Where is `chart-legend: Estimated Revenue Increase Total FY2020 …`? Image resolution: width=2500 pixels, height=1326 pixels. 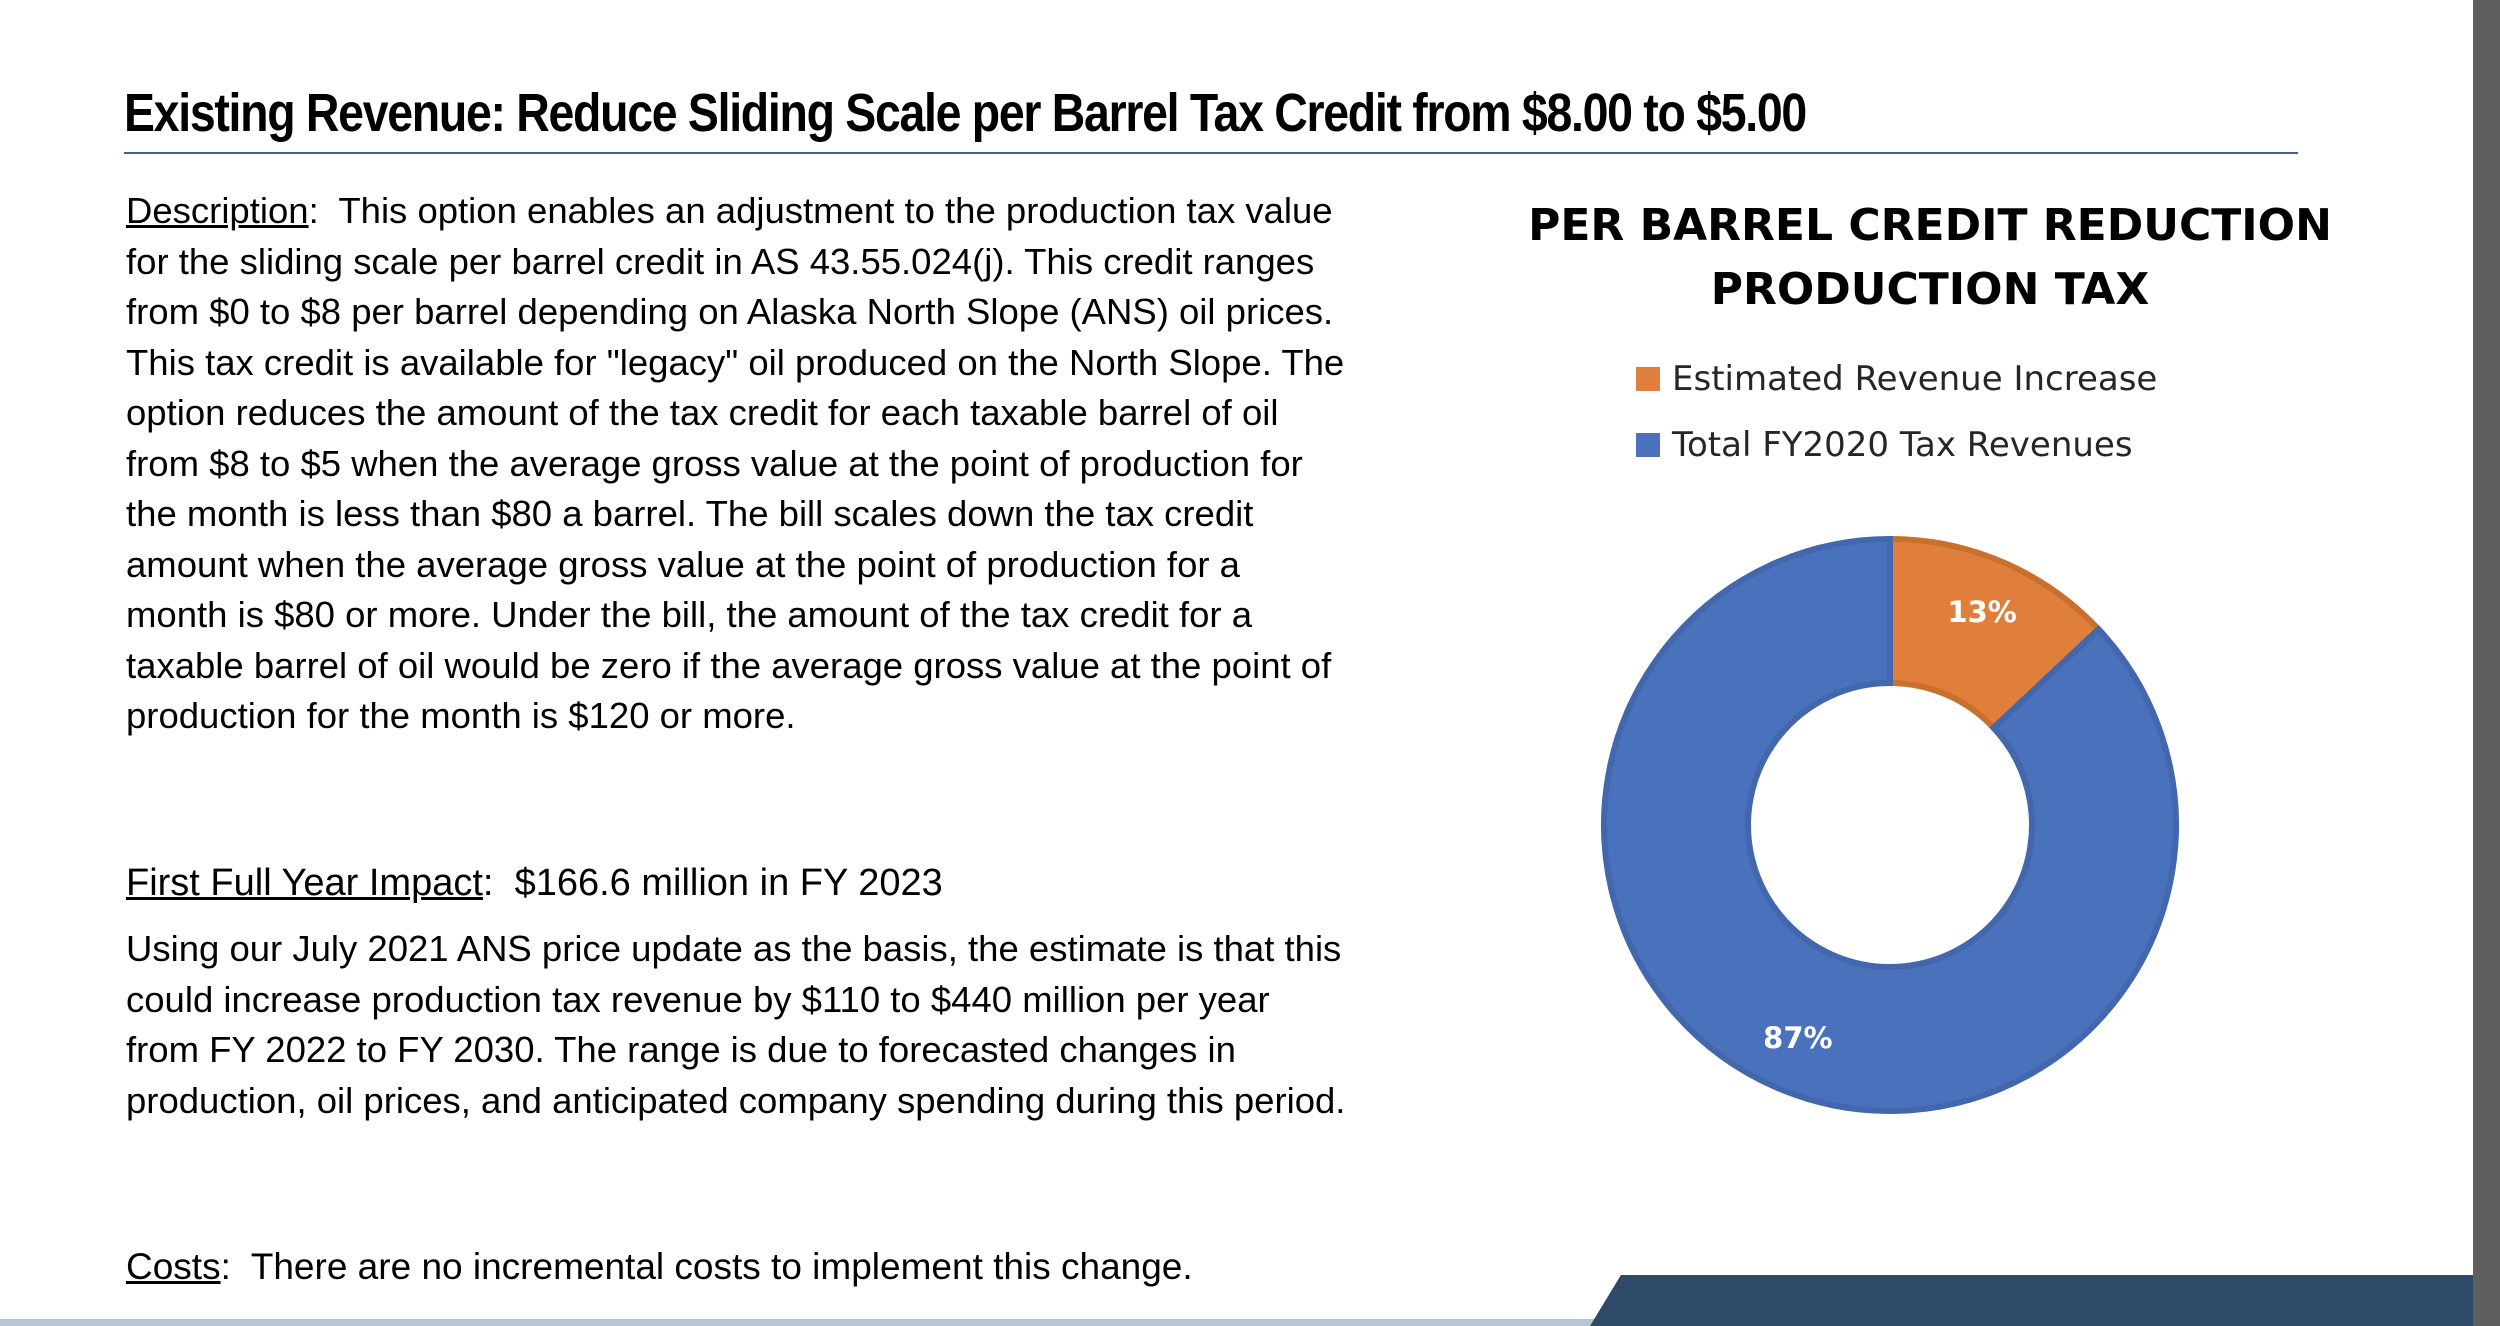
chart-legend: Estimated Revenue Increase Total FY2020 … is located at coordinates (1896, 412).